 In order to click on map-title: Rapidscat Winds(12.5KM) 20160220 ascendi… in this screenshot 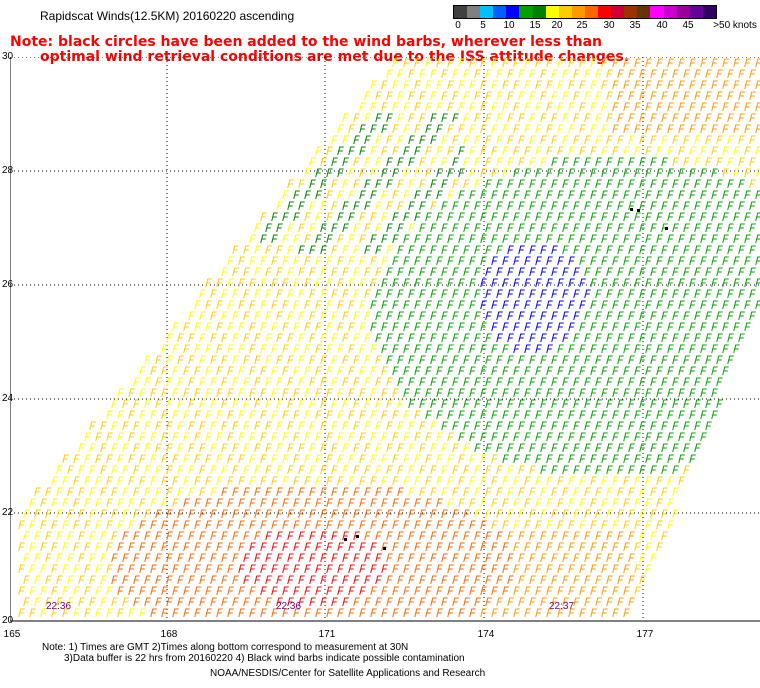, I will do `click(167, 16)`.